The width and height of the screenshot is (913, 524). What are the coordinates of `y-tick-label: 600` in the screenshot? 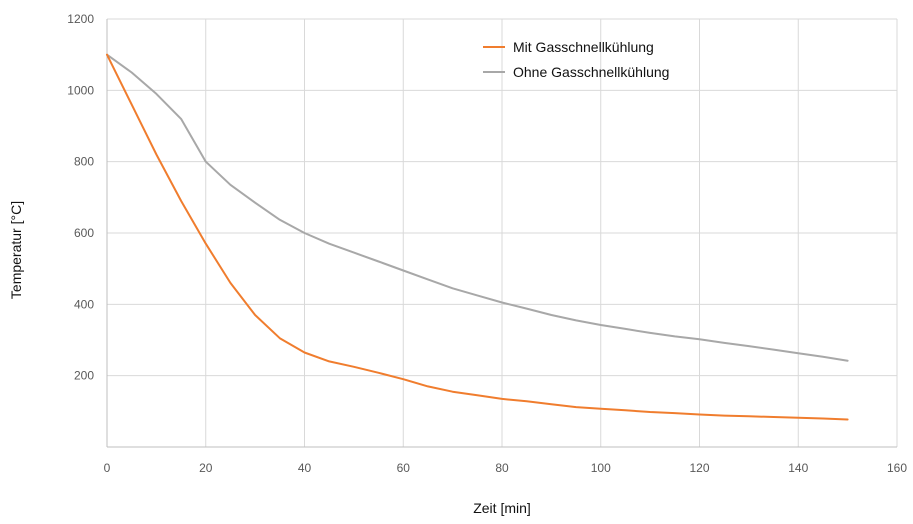 It's located at (84, 233).